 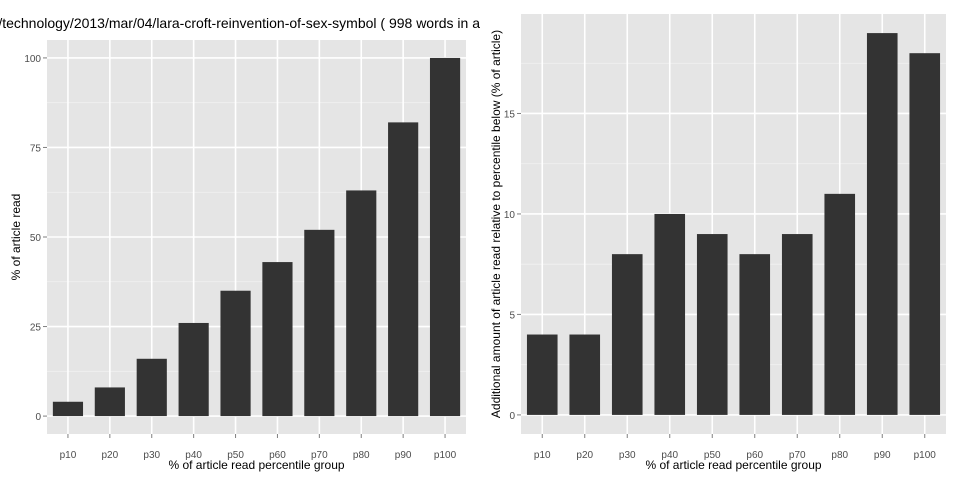 What do you see at coordinates (510, 215) in the screenshot?
I see `y-tick-label: 10` at bounding box center [510, 215].